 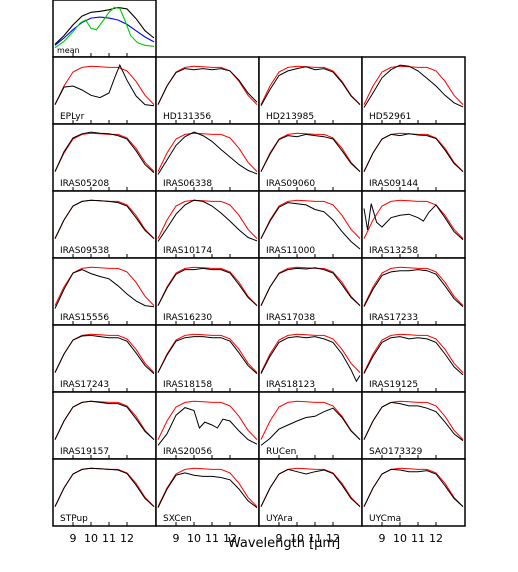 I want to click on panel-SXCen: SXCen, so click(x=207, y=492).